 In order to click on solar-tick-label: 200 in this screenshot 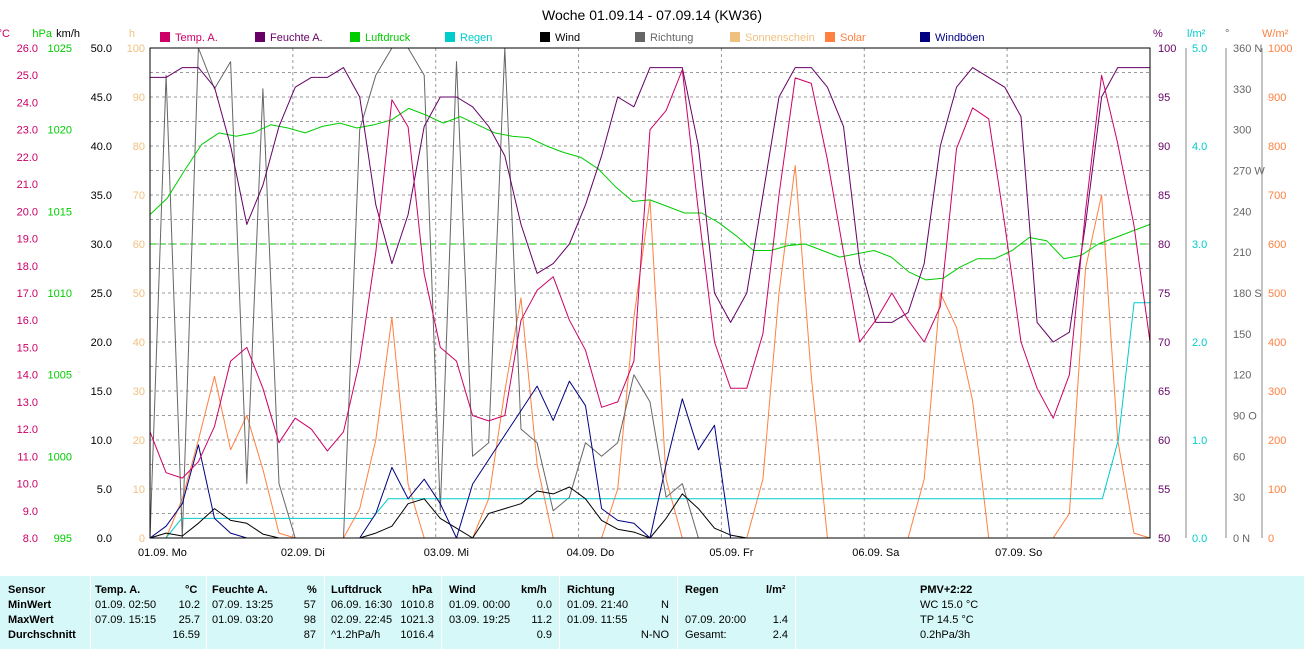, I will do `click(1277, 441)`.